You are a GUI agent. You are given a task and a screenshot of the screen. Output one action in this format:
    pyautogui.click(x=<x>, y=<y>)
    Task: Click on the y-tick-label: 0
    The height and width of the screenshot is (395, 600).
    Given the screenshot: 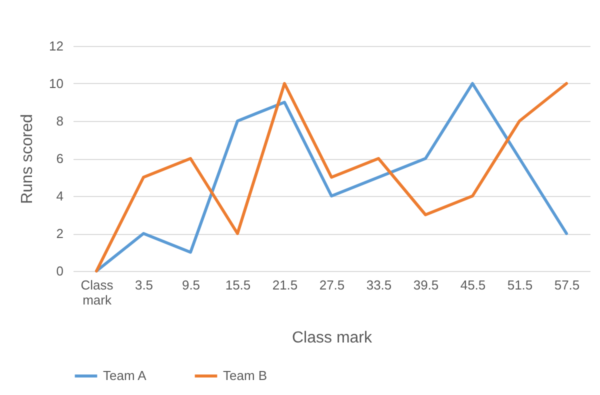 What is the action you would take?
    pyautogui.click(x=60, y=271)
    